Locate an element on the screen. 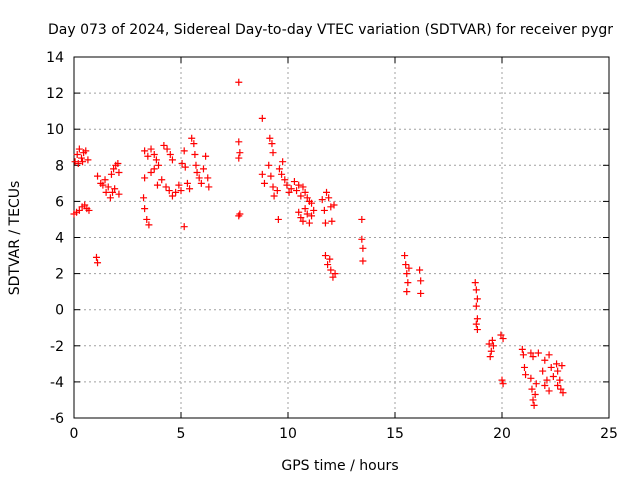 The image size is (640, 480). y-tick-label: 12 is located at coordinates (55, 94).